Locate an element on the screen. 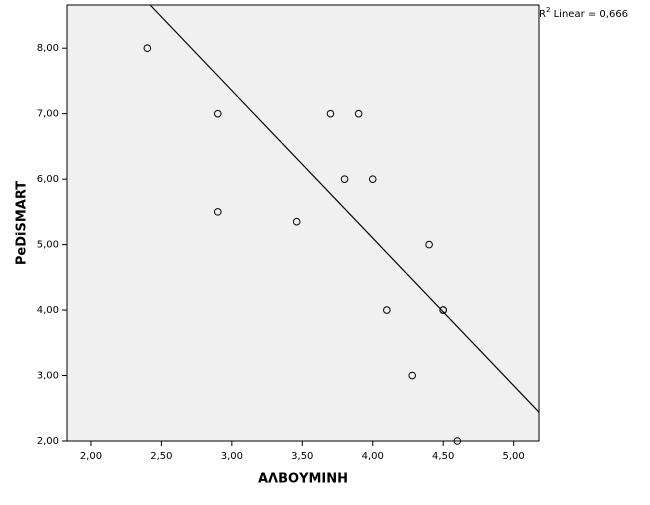  y-axis-title: PeDiSMART is located at coordinates (22, 223).